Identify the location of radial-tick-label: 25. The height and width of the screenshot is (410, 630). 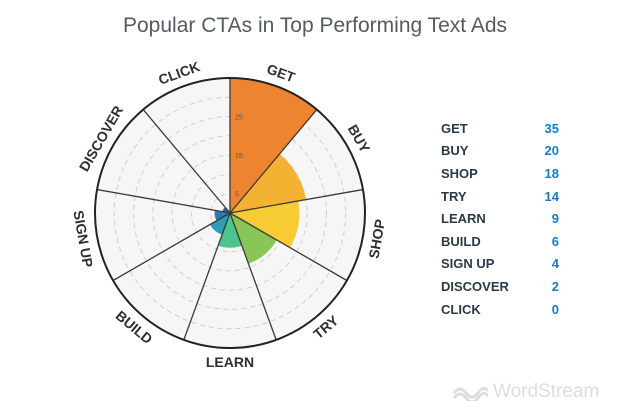
(239, 118).